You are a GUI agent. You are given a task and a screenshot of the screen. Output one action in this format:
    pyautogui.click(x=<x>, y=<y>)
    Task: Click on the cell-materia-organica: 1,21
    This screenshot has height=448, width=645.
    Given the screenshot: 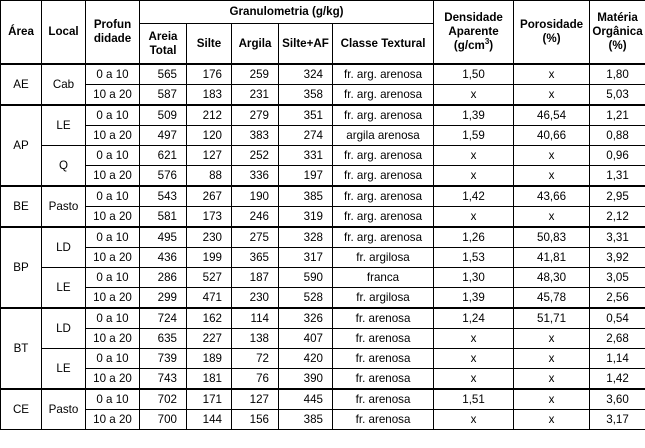 What is the action you would take?
    pyautogui.click(x=617, y=115)
    